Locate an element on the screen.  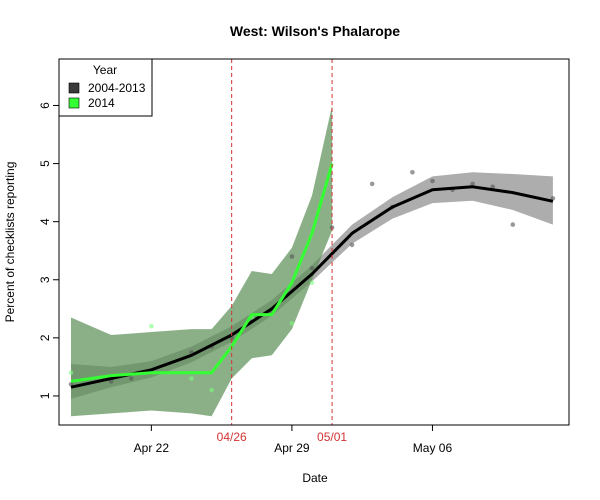
y-tick-label: 2 is located at coordinates (45, 337).